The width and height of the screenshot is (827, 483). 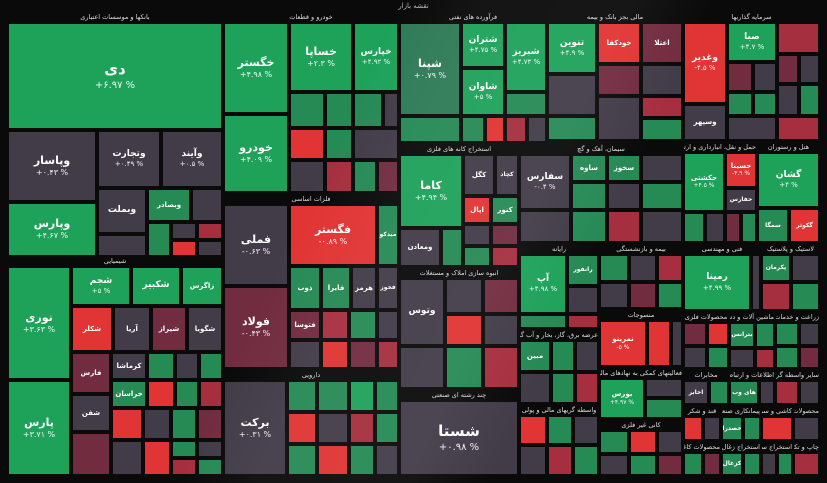 What do you see at coordinates (420, 247) in the screenshot?
I see `tile-ومعادن: ومعادن` at bounding box center [420, 247].